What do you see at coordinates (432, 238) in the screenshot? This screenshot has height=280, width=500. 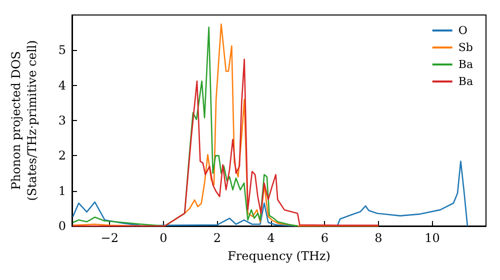 I see `x-tick-label: 10` at bounding box center [432, 238].